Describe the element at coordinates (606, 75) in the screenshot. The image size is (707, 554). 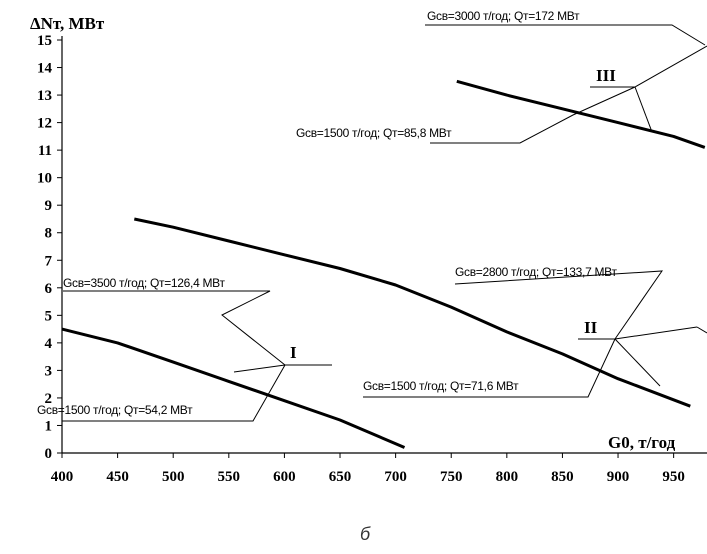
I see `group-label-iii: III` at that location.